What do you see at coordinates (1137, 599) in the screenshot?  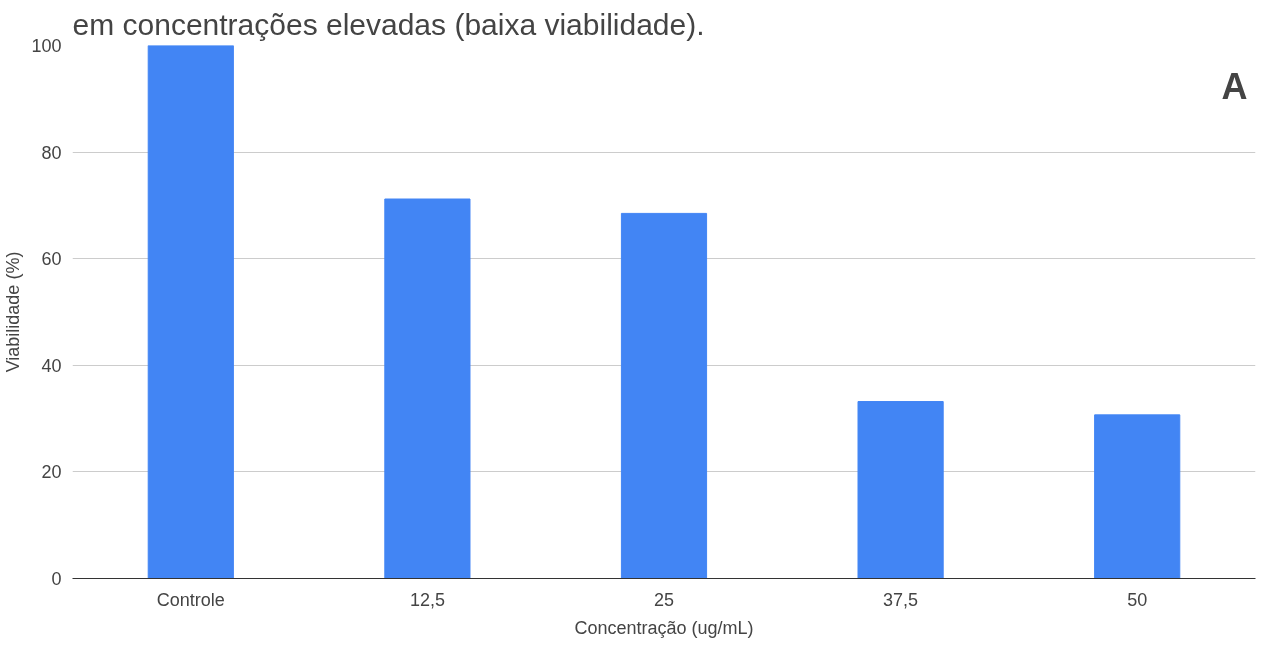 I see `x-tick-label: 50` at bounding box center [1137, 599].